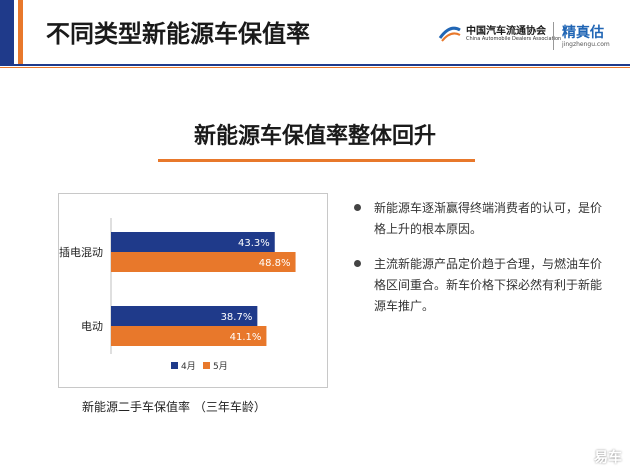 This screenshot has height=473, width=630. Describe the element at coordinates (583, 33) in the screenshot. I see `brand-name: 精真估` at that location.